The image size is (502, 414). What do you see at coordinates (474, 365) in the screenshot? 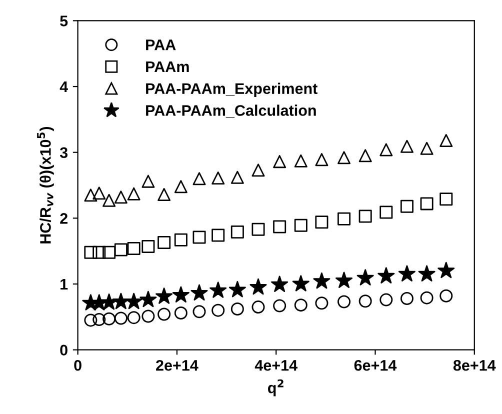
I see `x-tick-label: 8e+14` at bounding box center [474, 365].